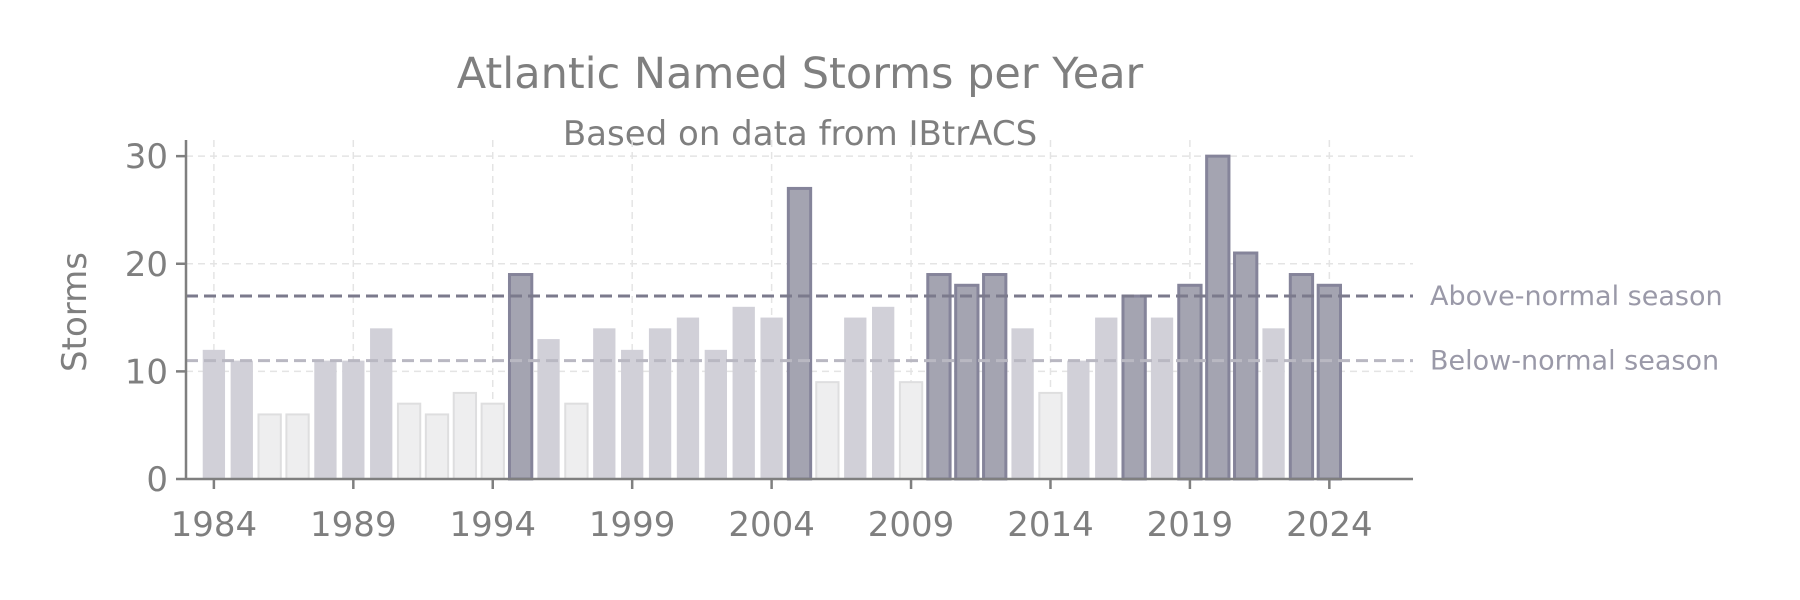 This screenshot has width=1800, height=600. What do you see at coordinates (269, 446) in the screenshot?
I see `bar-1986` at bounding box center [269, 446].